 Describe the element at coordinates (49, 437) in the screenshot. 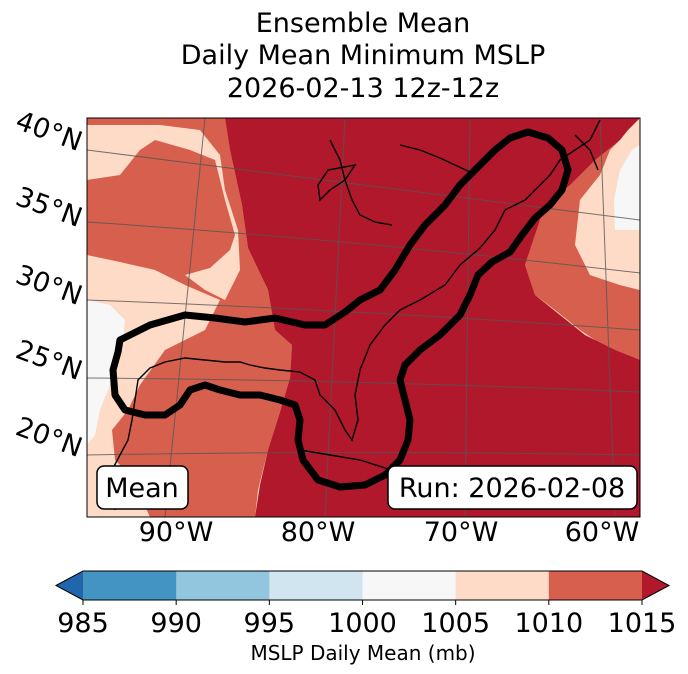

I see `lat-tick-label: 20°N` at that location.